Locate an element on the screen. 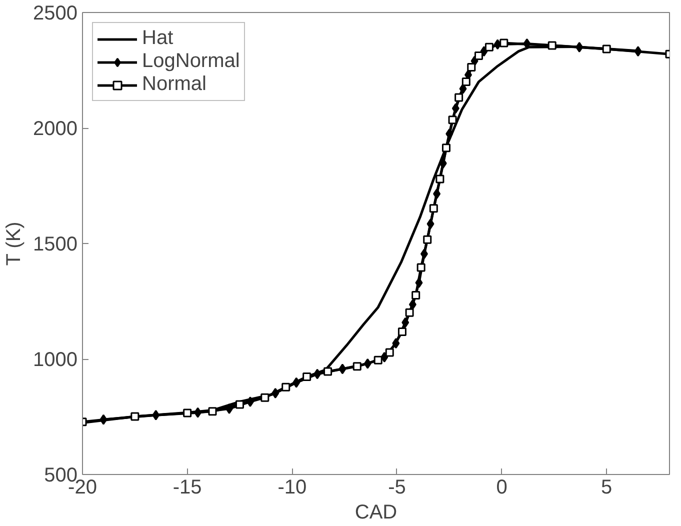  x-tick-label: -10 is located at coordinates (292, 487).